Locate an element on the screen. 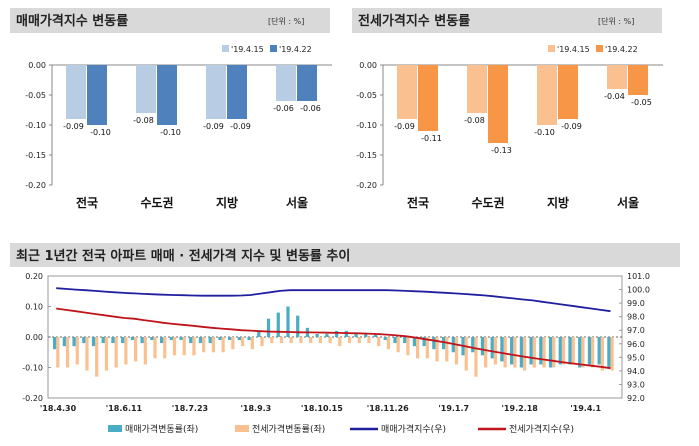 Image resolution: width=699 pixels, height=446 pixels. x-tick-label: '18.4.30 is located at coordinates (58, 408).